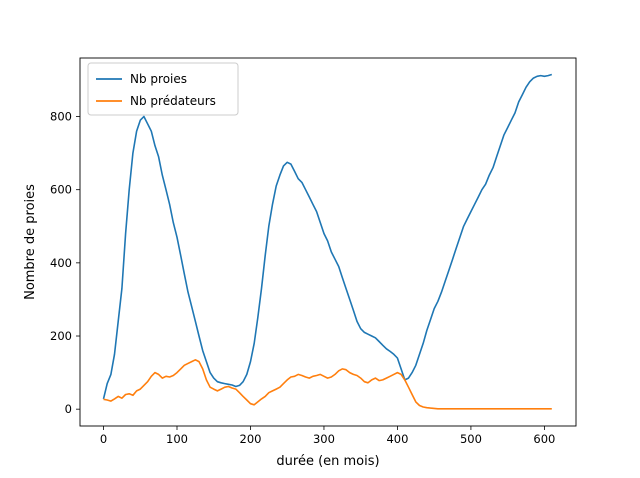 The width and height of the screenshot is (640, 478). Describe the element at coordinates (173, 101) in the screenshot. I see `legend-label-2: Nb prédateurs` at that location.